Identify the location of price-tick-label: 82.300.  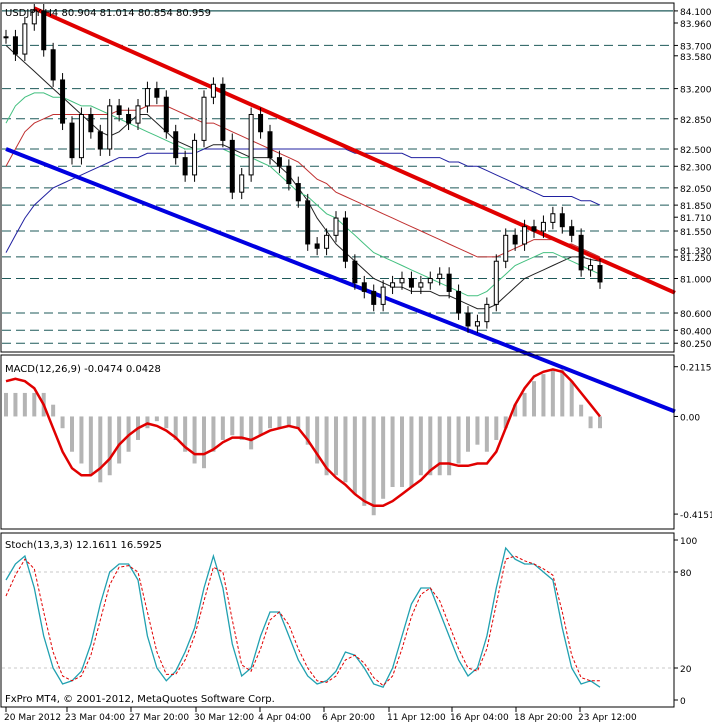
(696, 168).